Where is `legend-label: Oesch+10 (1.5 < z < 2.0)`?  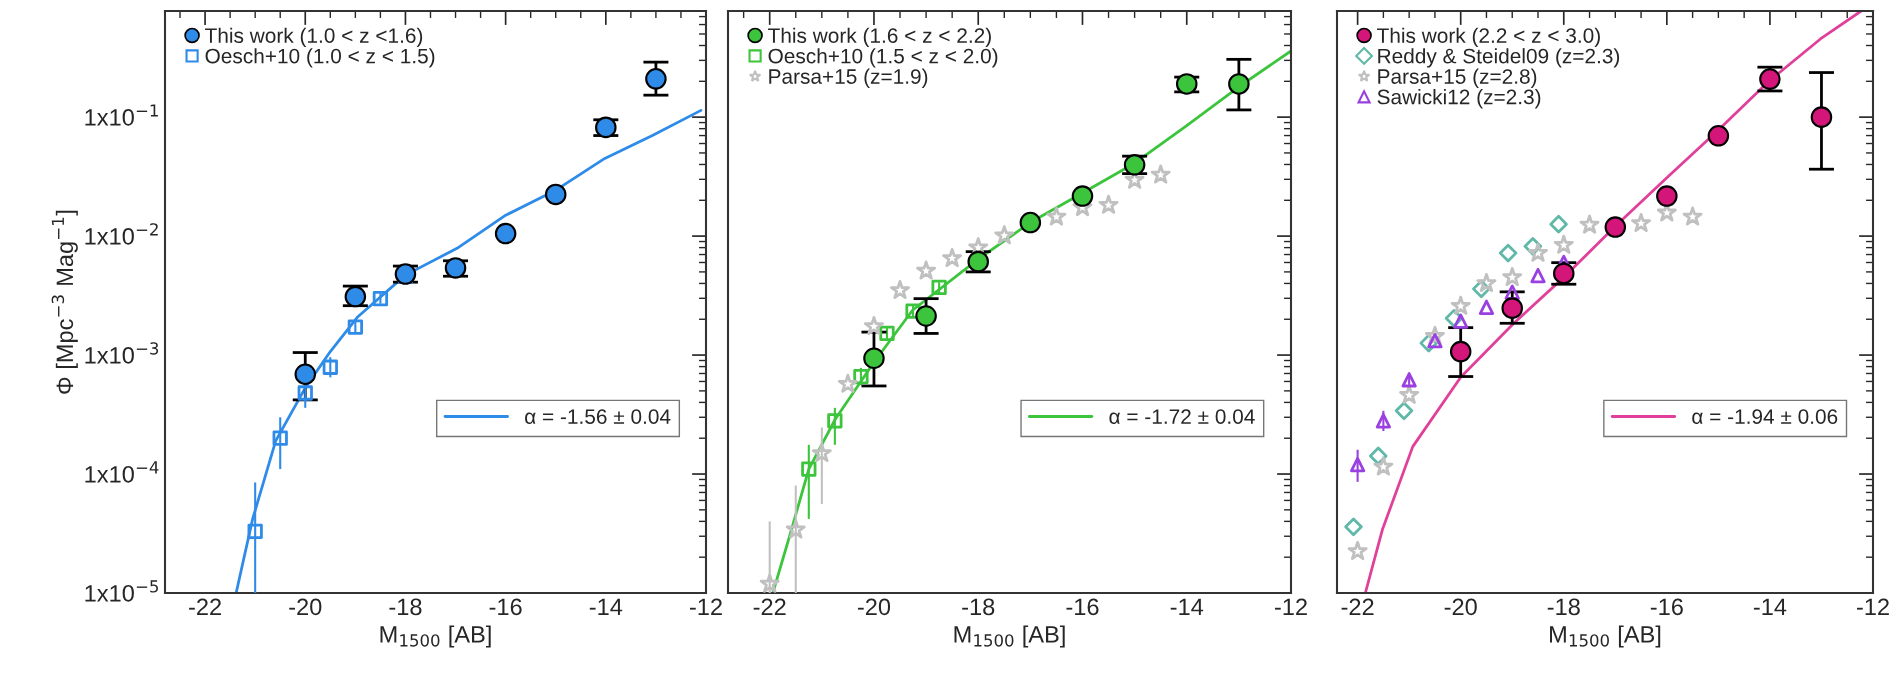 legend-label: Oesch+10 (1.5 < z < 2.0) is located at coordinates (883, 58).